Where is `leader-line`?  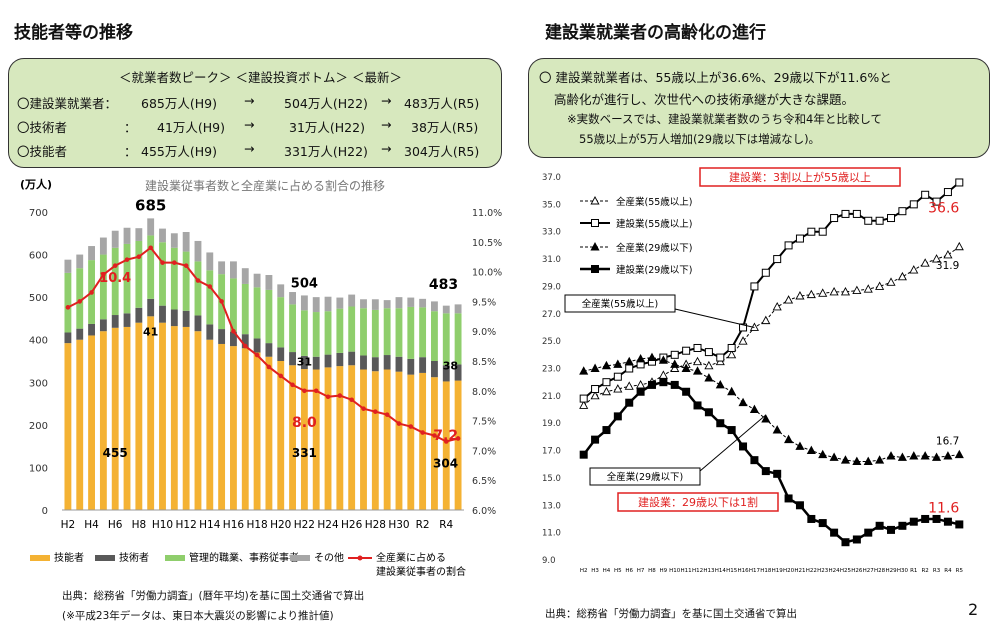 leader-line is located at coordinates (714, 318).